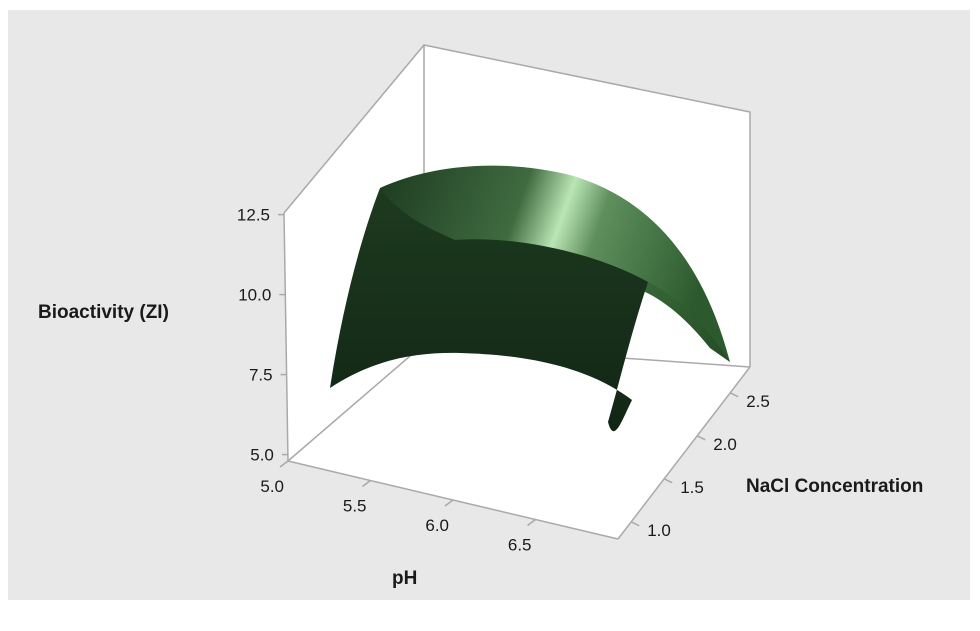 The height and width of the screenshot is (631, 980). Describe the element at coordinates (725, 444) in the screenshot. I see `y-tick-label: 2.0` at that location.